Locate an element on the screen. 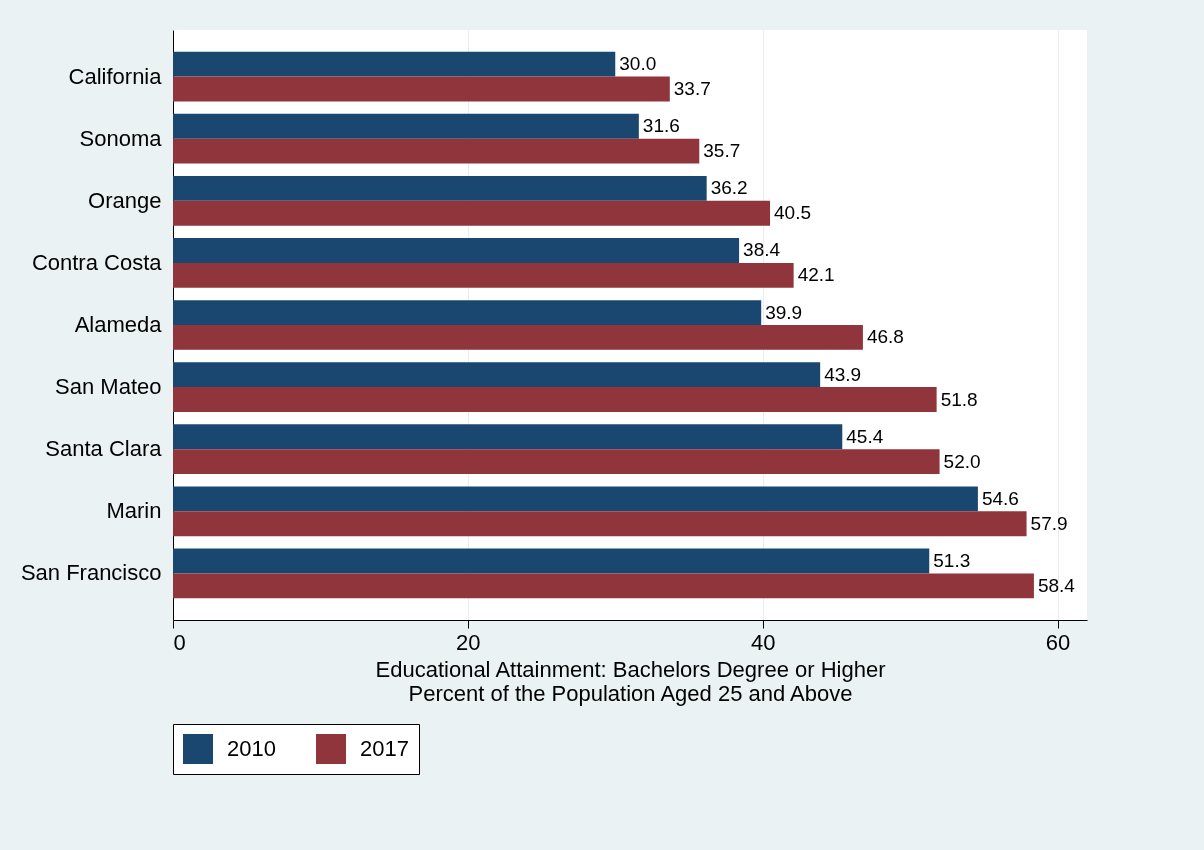 This screenshot has height=850, width=1204. data-label: 57.9 is located at coordinates (1049, 523).